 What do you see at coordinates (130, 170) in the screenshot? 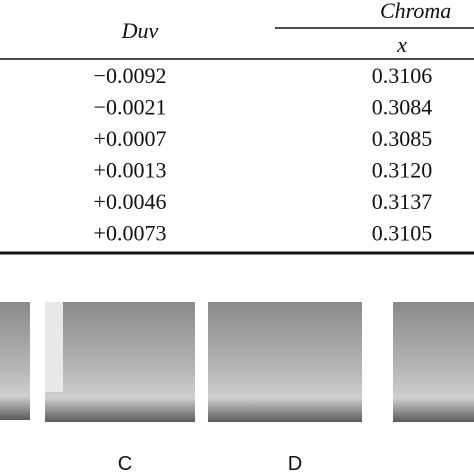
I see `duv-cell: +0.0013` at bounding box center [130, 170].